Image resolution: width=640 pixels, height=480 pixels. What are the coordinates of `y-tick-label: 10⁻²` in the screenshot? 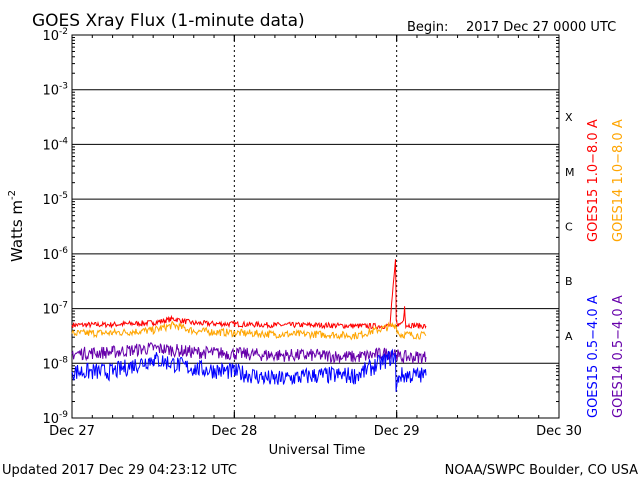 It's located at (55, 35).